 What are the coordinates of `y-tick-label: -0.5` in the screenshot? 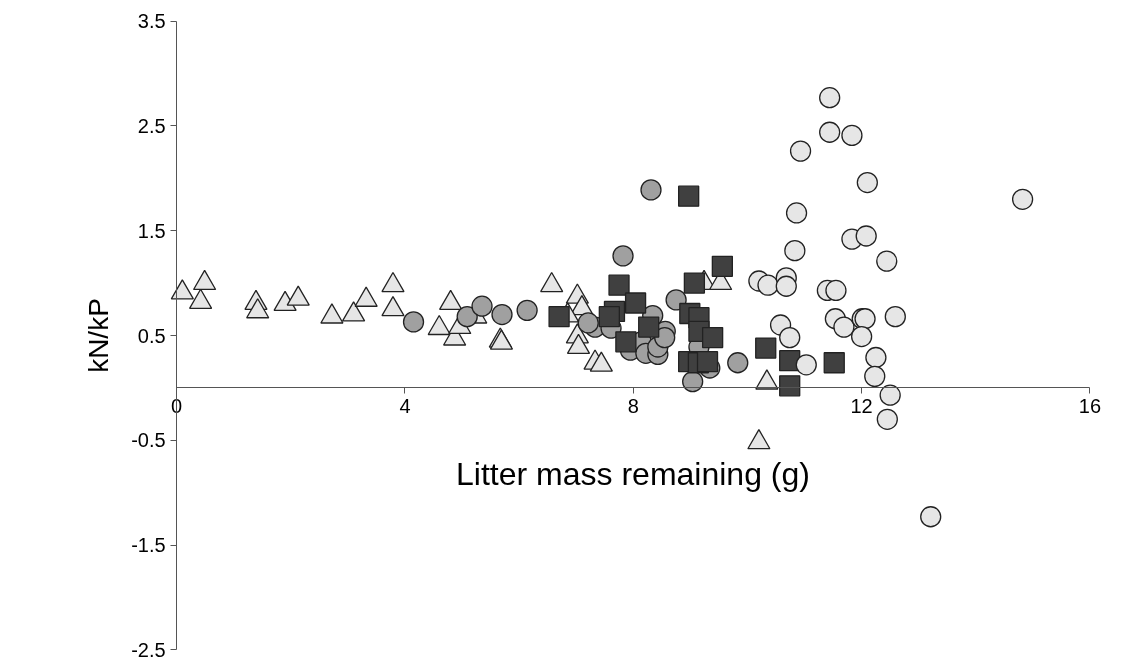 It's located at (148, 440).